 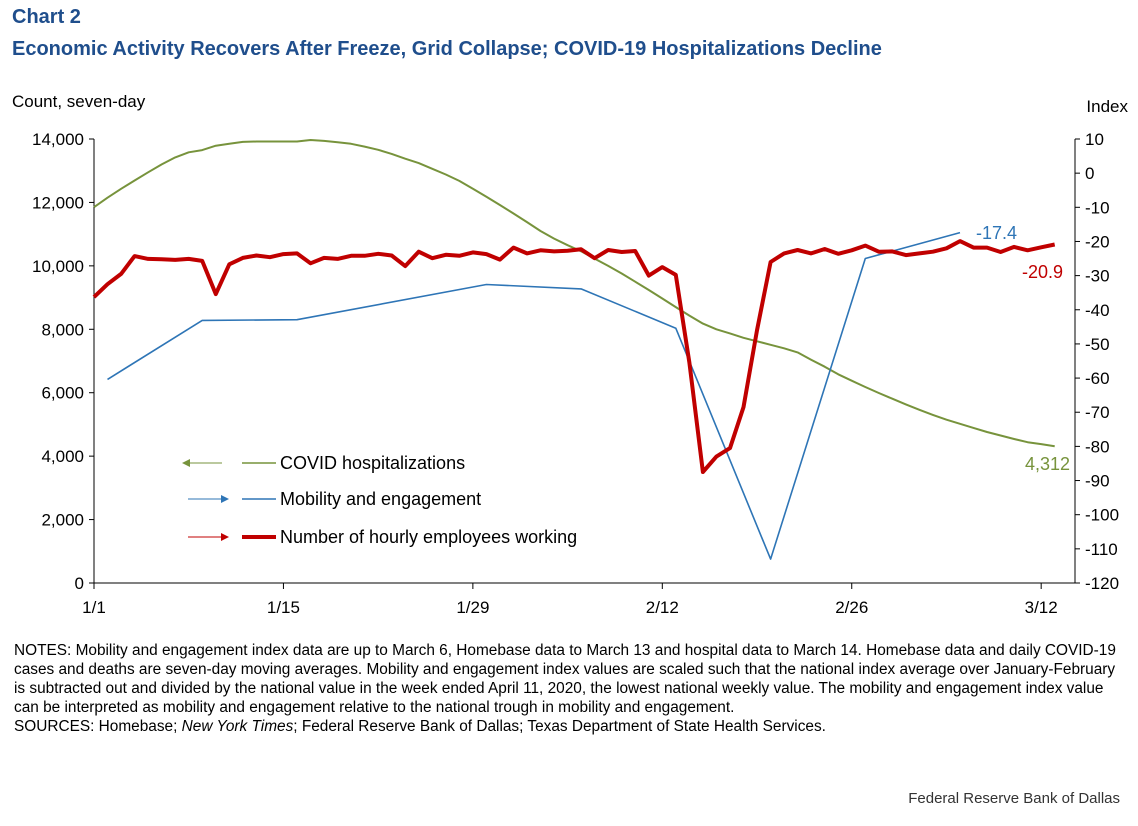 I want to click on mobility-end-label: -17.4, so click(x=996, y=233).